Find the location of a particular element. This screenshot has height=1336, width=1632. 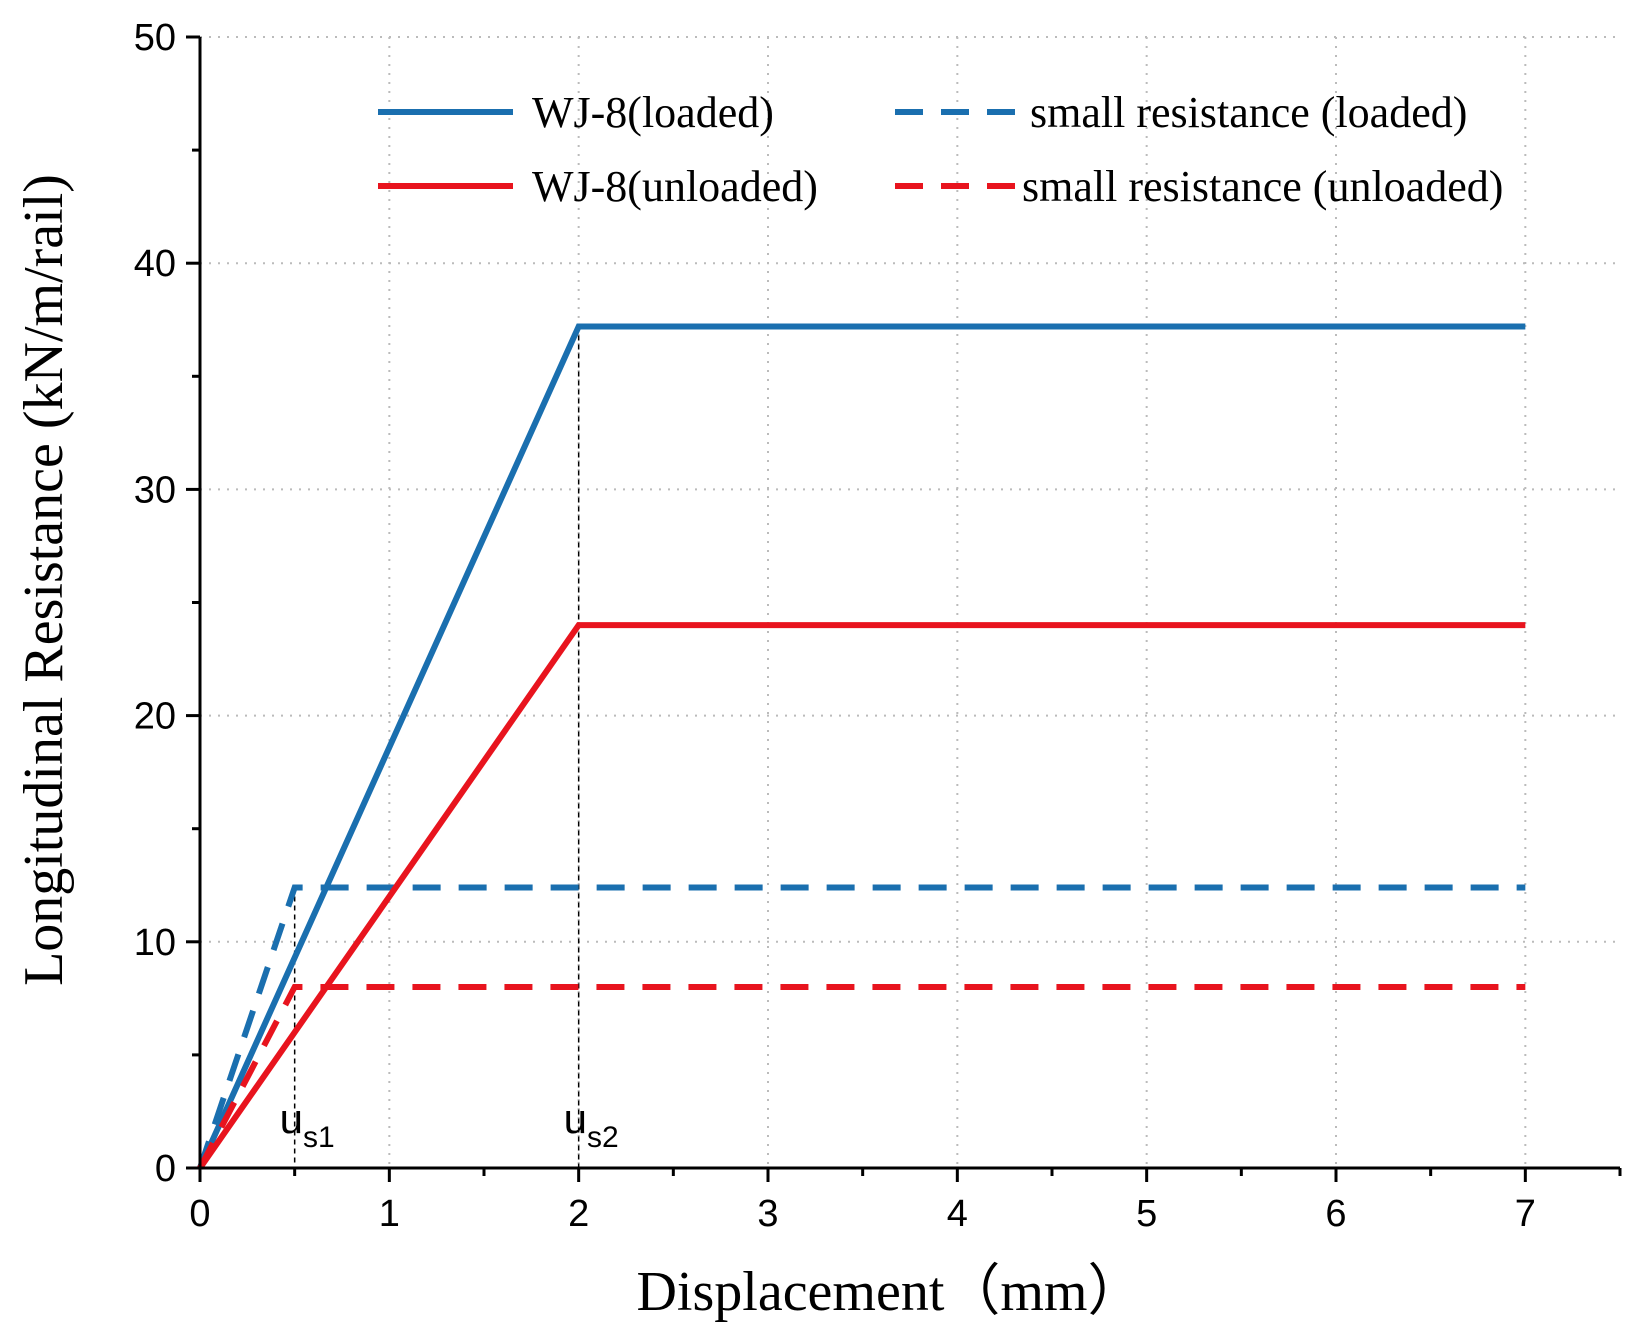

legend-label-3: small resistance (unloaded) is located at coordinates (1262, 186).